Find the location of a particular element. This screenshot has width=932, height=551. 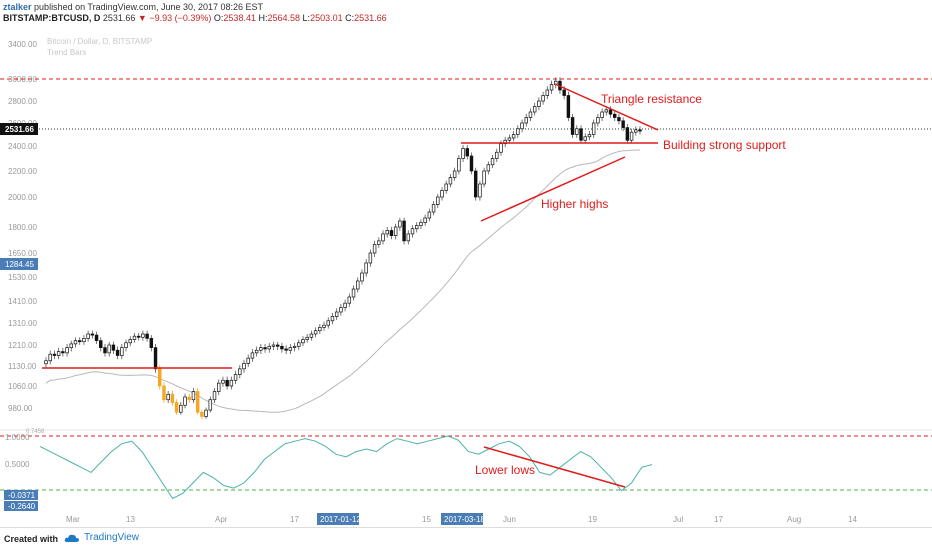

current-price-marker-text: 2531.66 is located at coordinates (19, 129).